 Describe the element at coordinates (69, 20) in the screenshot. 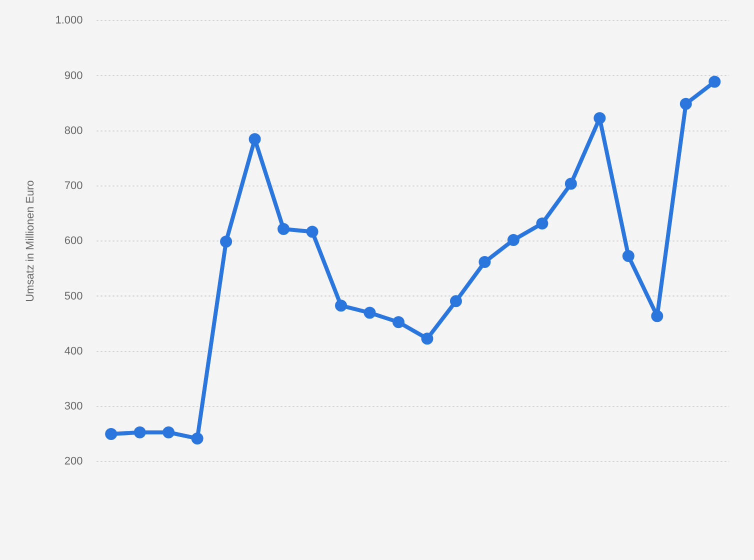

I see `y-tick-label: 1.000` at that location.